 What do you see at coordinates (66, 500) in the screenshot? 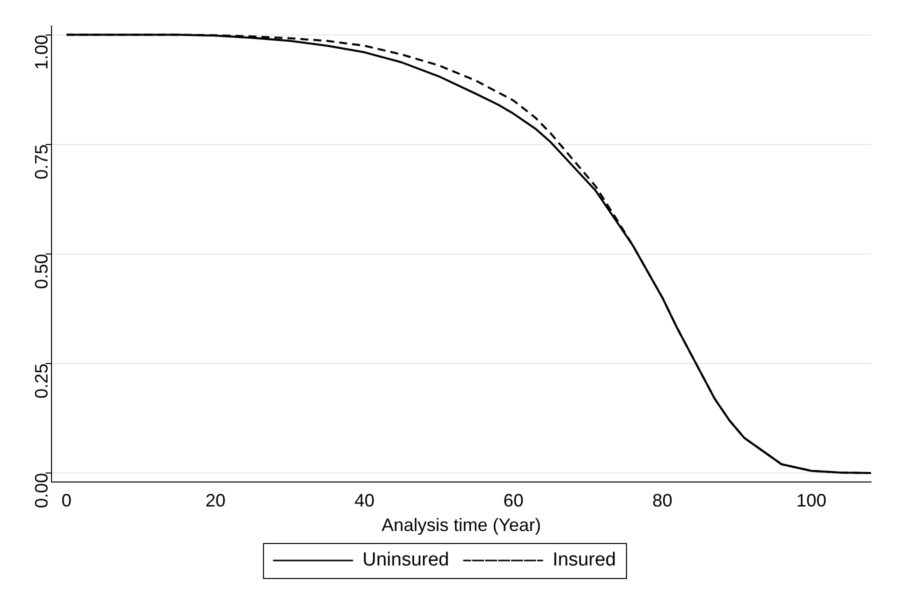
I see `x-tick-label: 0` at bounding box center [66, 500].